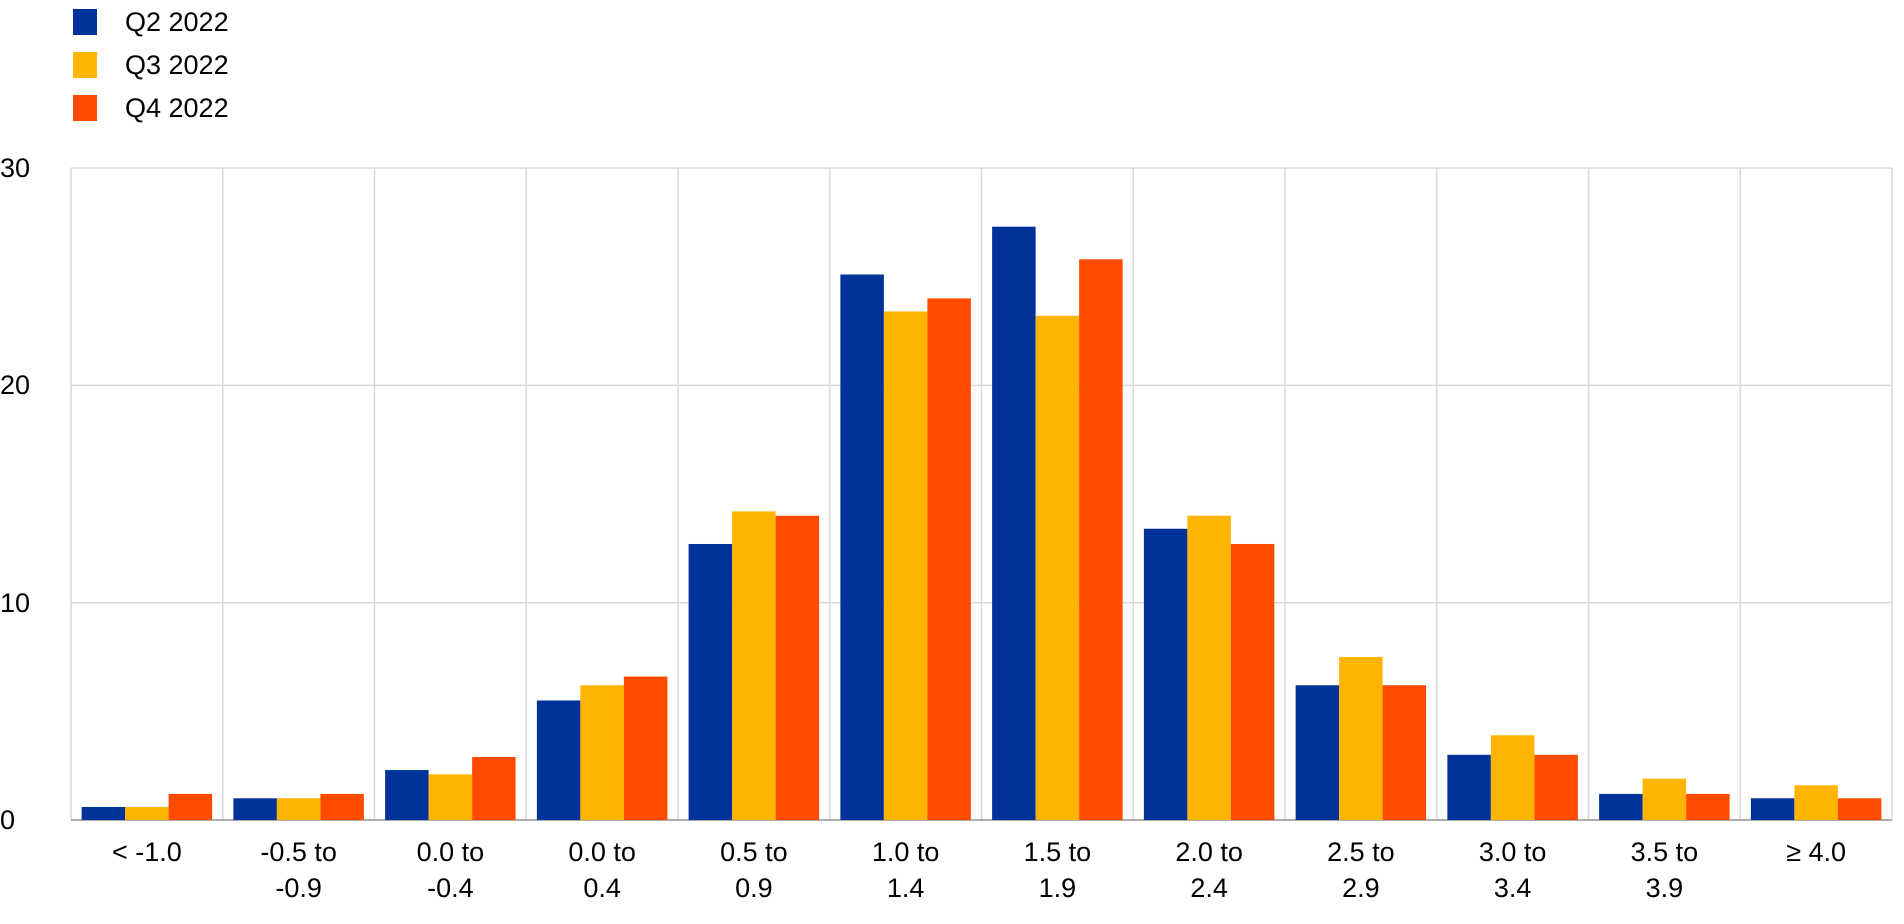 The image size is (1904, 924). Describe the element at coordinates (754, 870) in the screenshot. I see `x-tick-label: 0.5 to 0.9` at that location.